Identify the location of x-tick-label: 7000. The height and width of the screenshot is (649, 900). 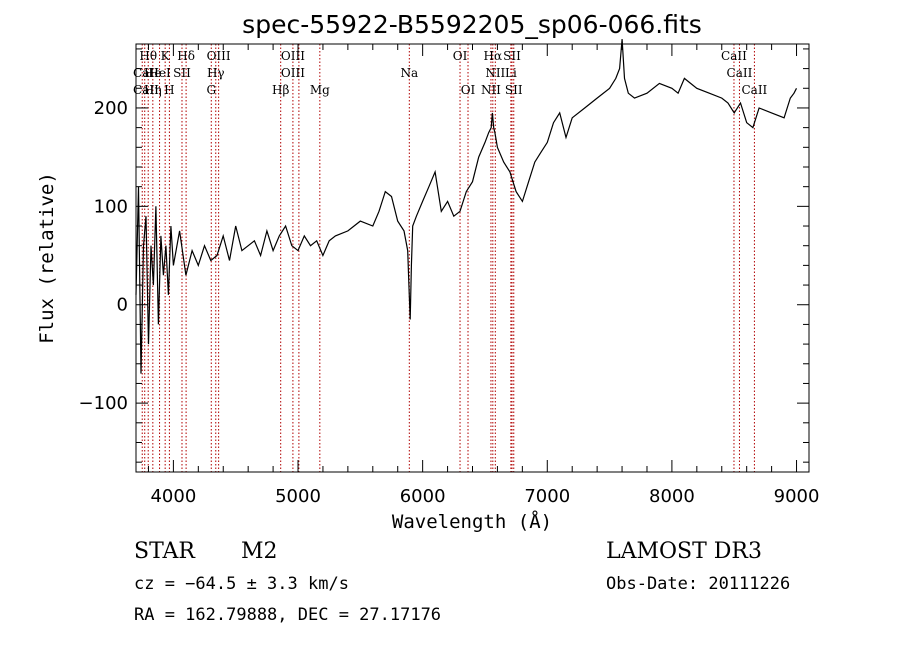
(547, 496).